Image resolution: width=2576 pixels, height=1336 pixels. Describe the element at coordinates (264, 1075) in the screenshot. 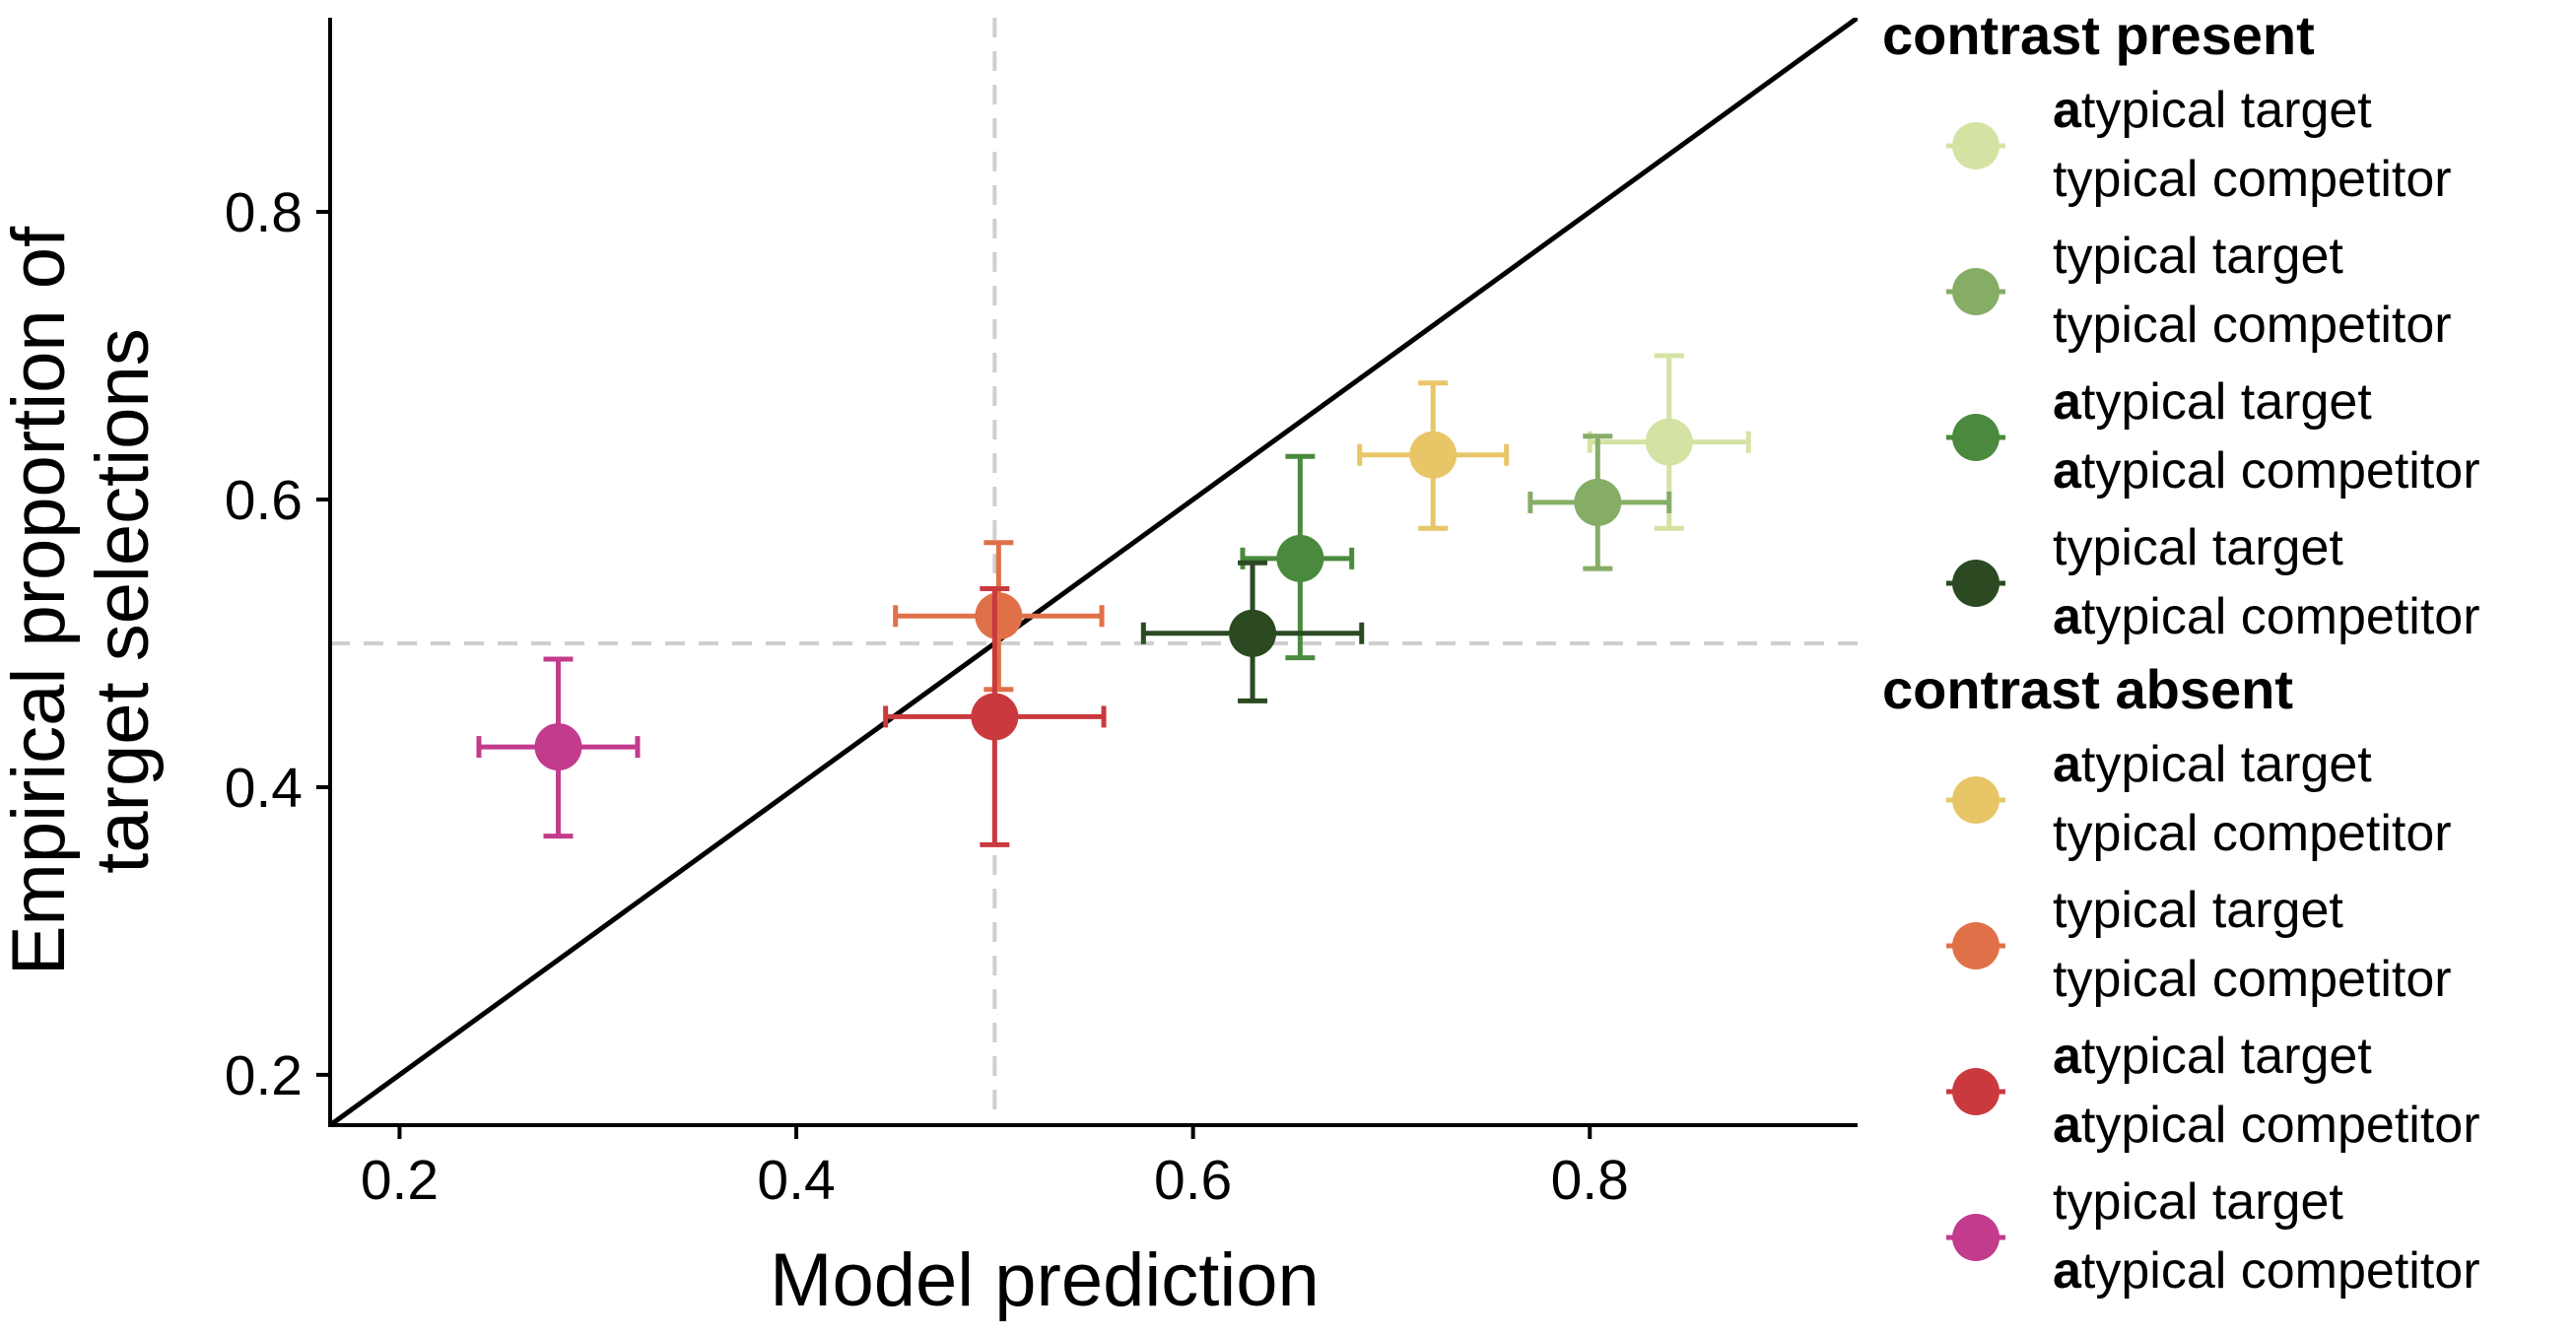

I see `y-tick-label: 0.2` at that location.